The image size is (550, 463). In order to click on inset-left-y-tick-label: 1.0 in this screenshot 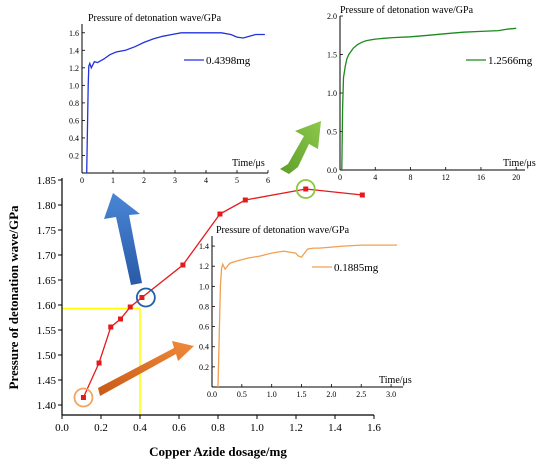, I will do `click(74, 85)`.